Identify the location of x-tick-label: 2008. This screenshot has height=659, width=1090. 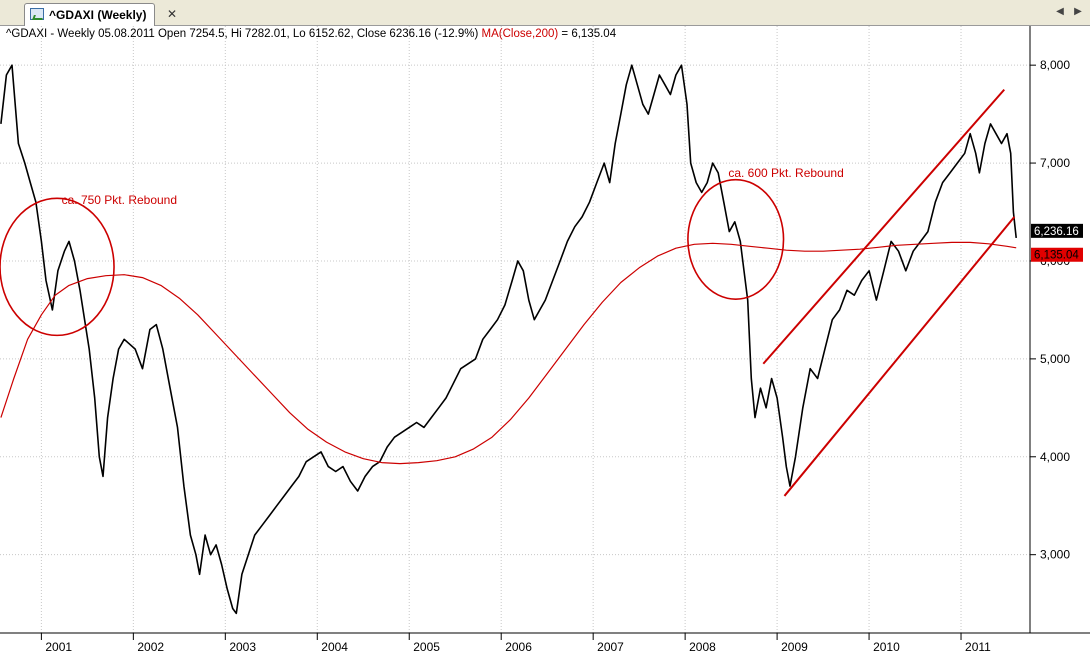
(702, 647).